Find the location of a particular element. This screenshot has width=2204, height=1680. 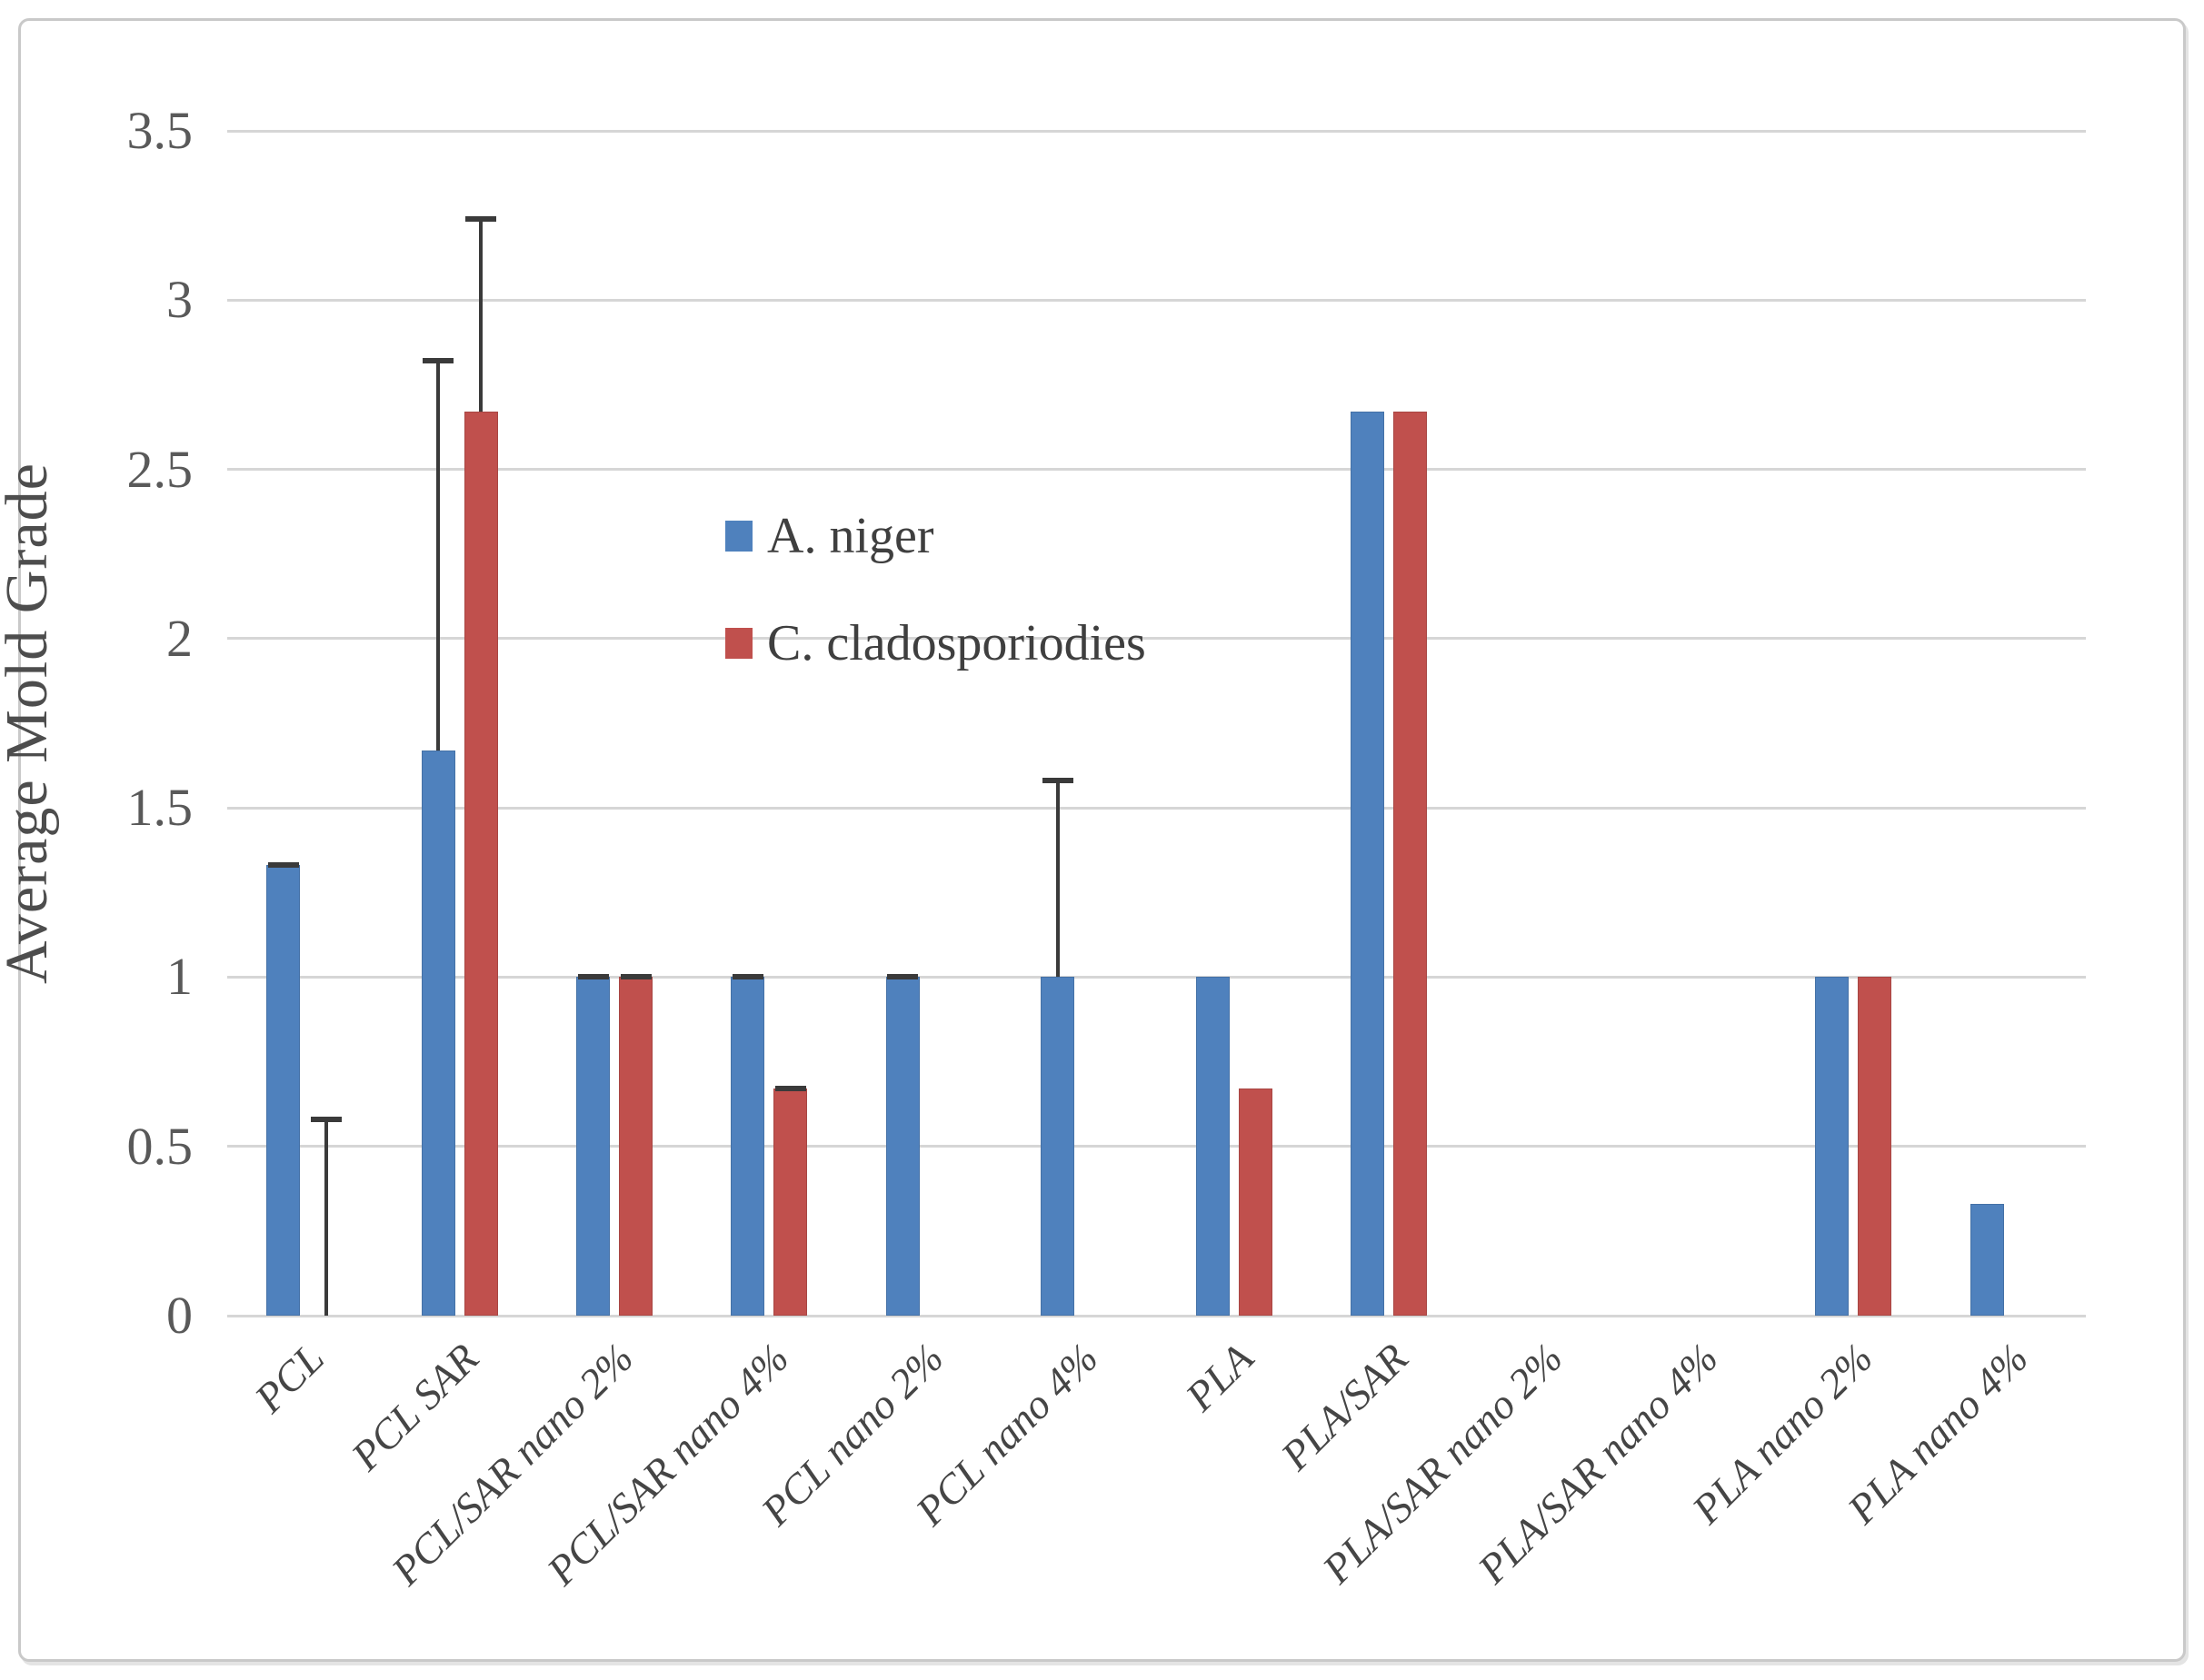

y-axis-title: Average Mold Grade is located at coordinates (30, 723).